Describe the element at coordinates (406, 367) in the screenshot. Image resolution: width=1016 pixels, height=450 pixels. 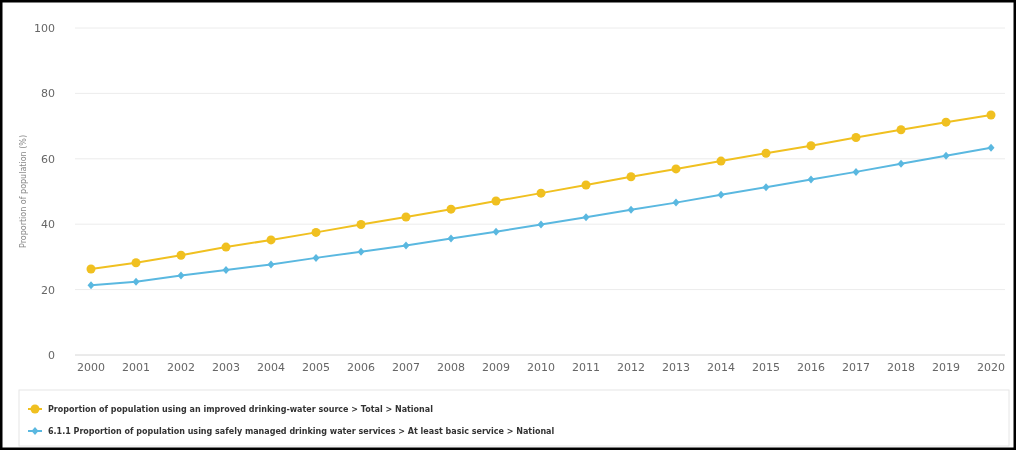
I see `x-tick-label: 2007` at that location.